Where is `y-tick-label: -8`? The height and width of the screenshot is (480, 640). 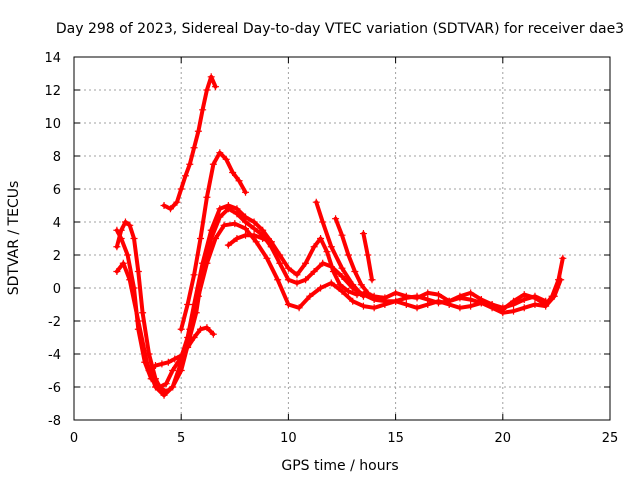
y-tick-label: -8 is located at coordinates (54, 421).